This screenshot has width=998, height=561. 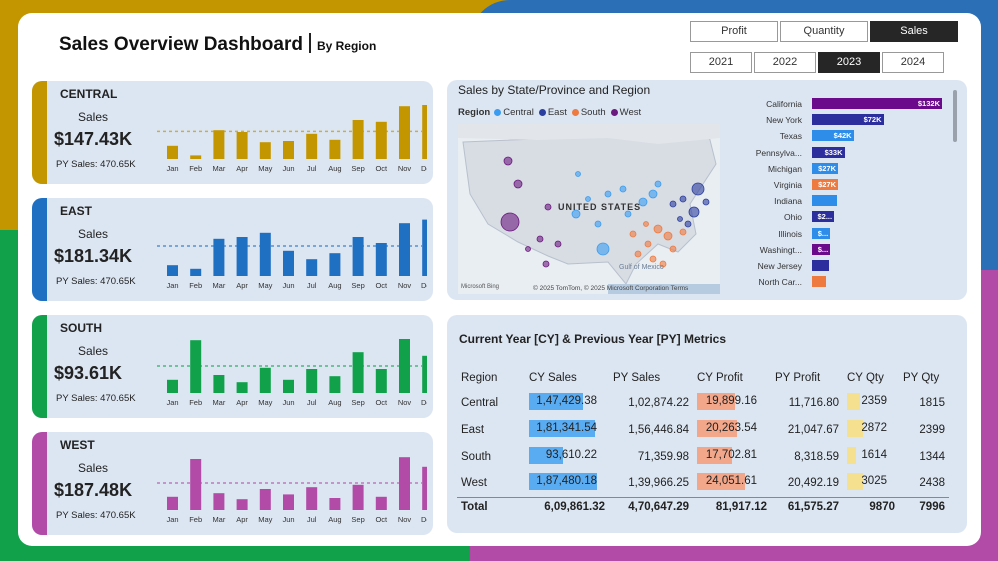 I want to click on measure-button-sales: Sales, so click(x=914, y=31).